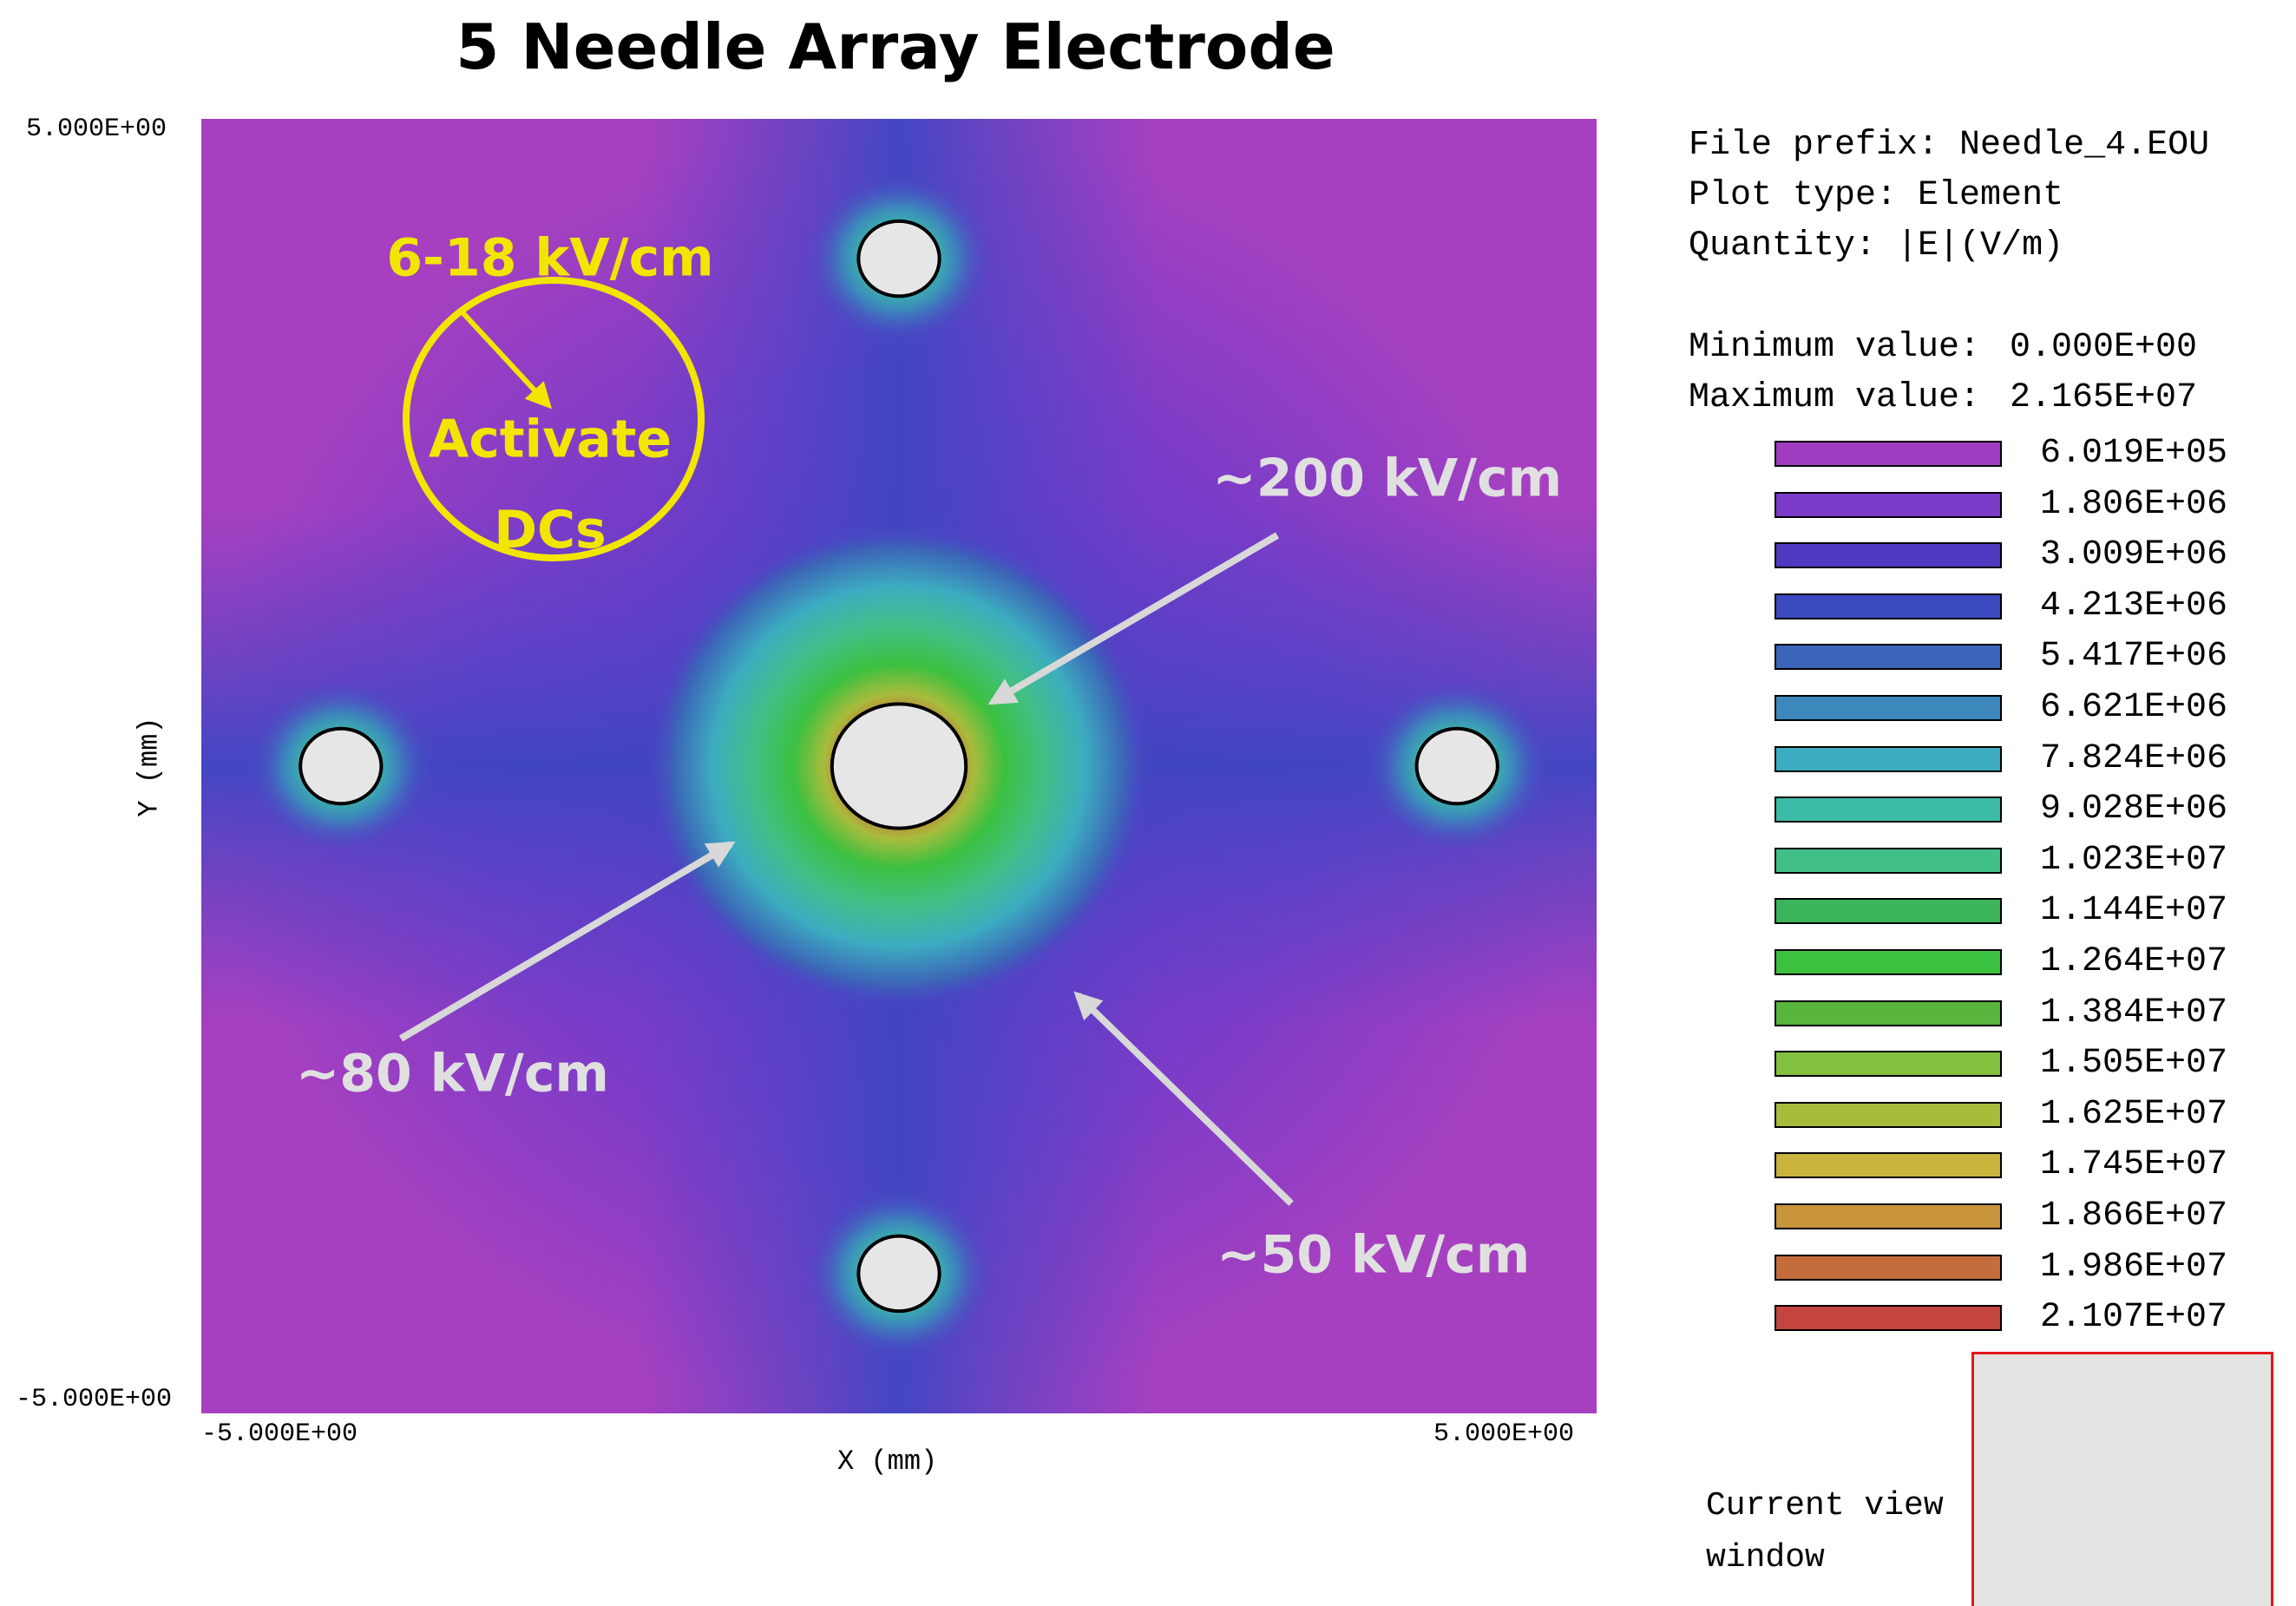 This screenshot has height=1606, width=2296. What do you see at coordinates (2134, 555) in the screenshot?
I see `legend-value: 3.009E+06` at bounding box center [2134, 555].